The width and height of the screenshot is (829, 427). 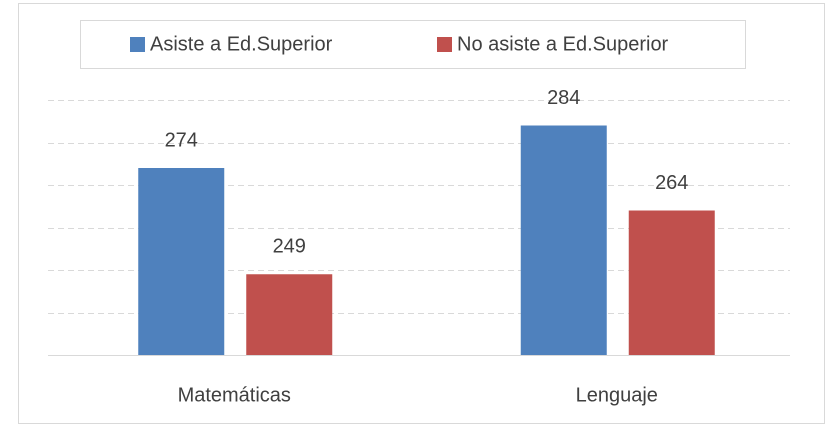 I want to click on x-tick-label: Matemáticas, so click(x=234, y=395).